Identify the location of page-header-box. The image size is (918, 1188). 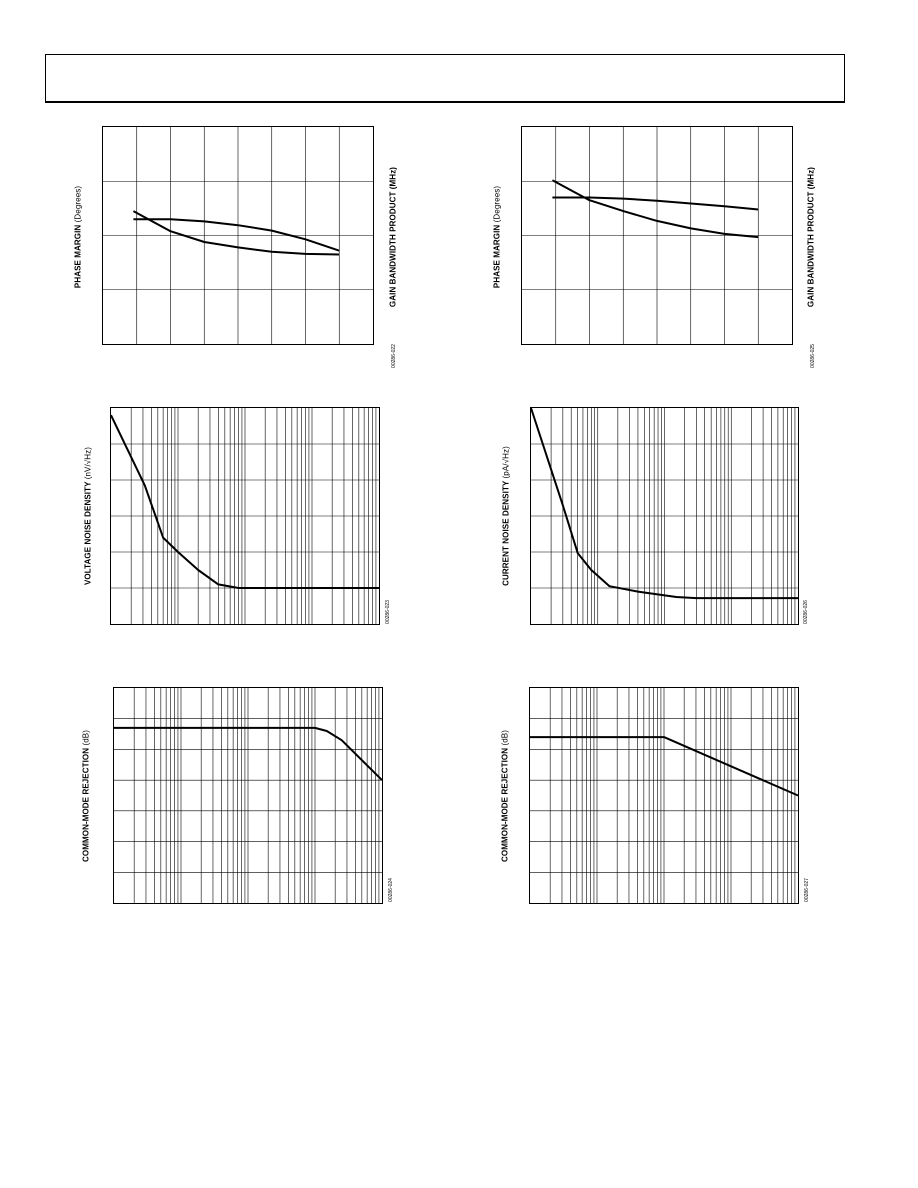
(445, 78).